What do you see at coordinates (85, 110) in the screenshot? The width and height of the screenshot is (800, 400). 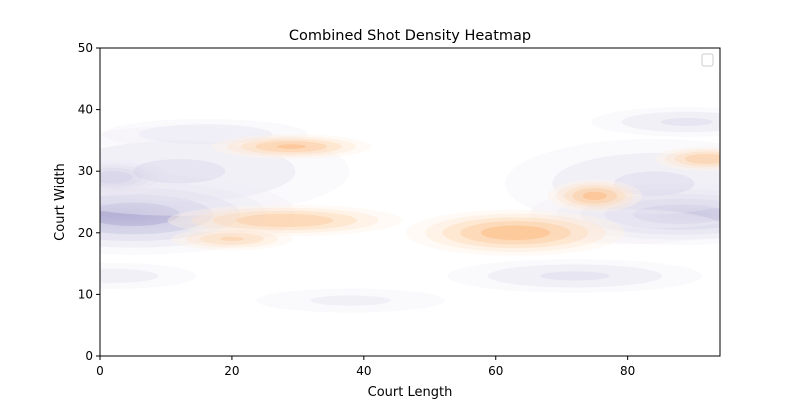 I see `y-tick-label: 40` at bounding box center [85, 110].